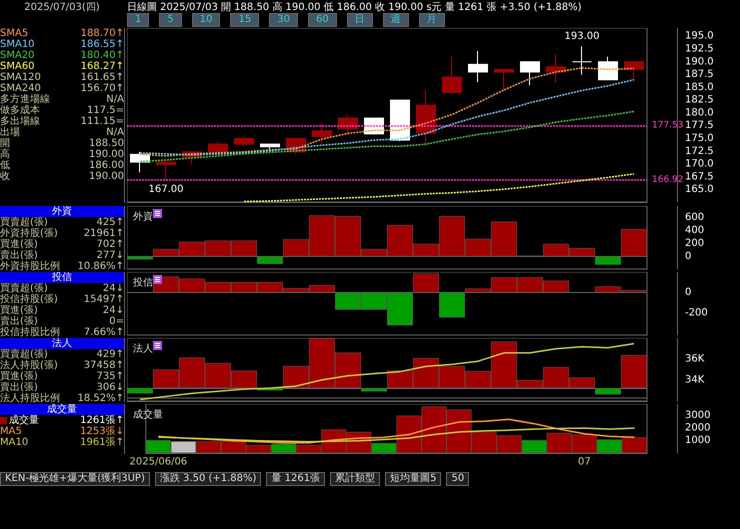 This screenshot has height=529, width=740. Describe the element at coordinates (62, 233) in the screenshot. I see `text: 外資持股(張) 21961↑` at that location.